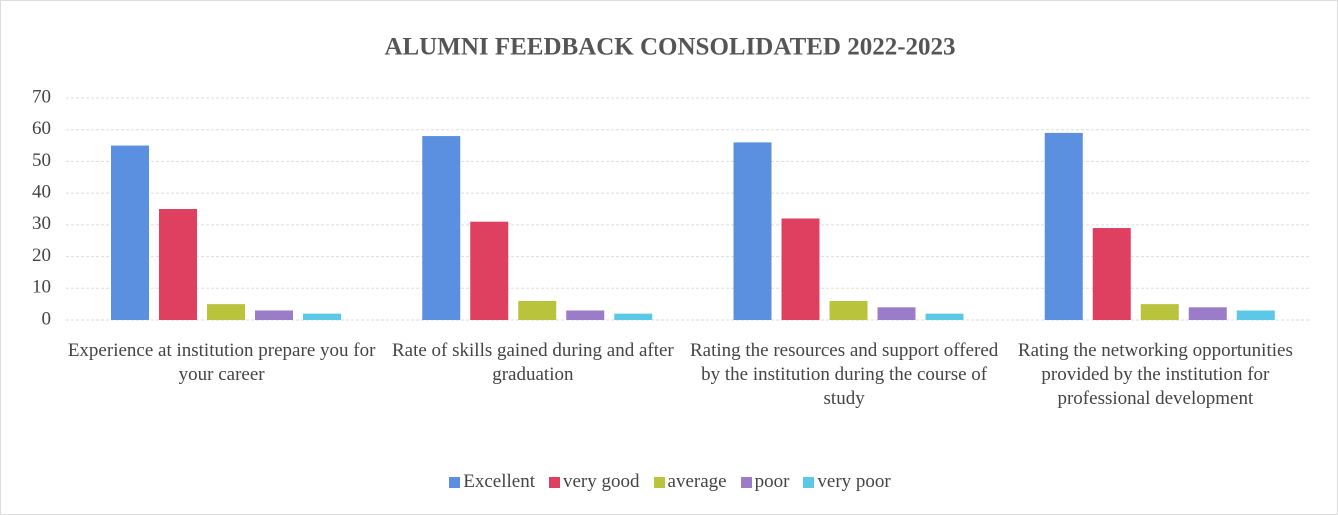 The width and height of the screenshot is (1338, 515). I want to click on legend-label: very good, so click(601, 481).